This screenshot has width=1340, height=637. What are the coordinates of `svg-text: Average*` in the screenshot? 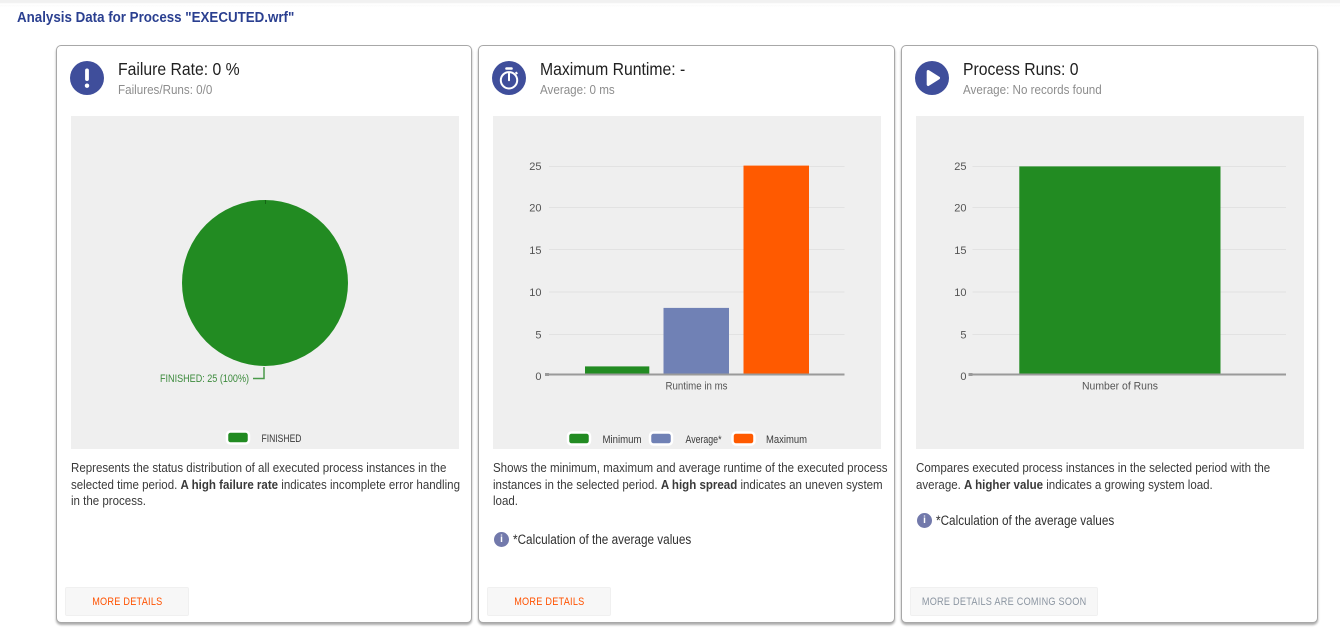 It's located at (704, 440).